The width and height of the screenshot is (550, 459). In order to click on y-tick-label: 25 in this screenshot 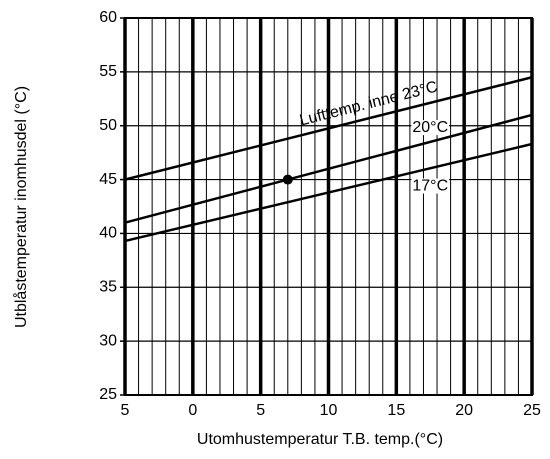, I will do `click(108, 394)`.